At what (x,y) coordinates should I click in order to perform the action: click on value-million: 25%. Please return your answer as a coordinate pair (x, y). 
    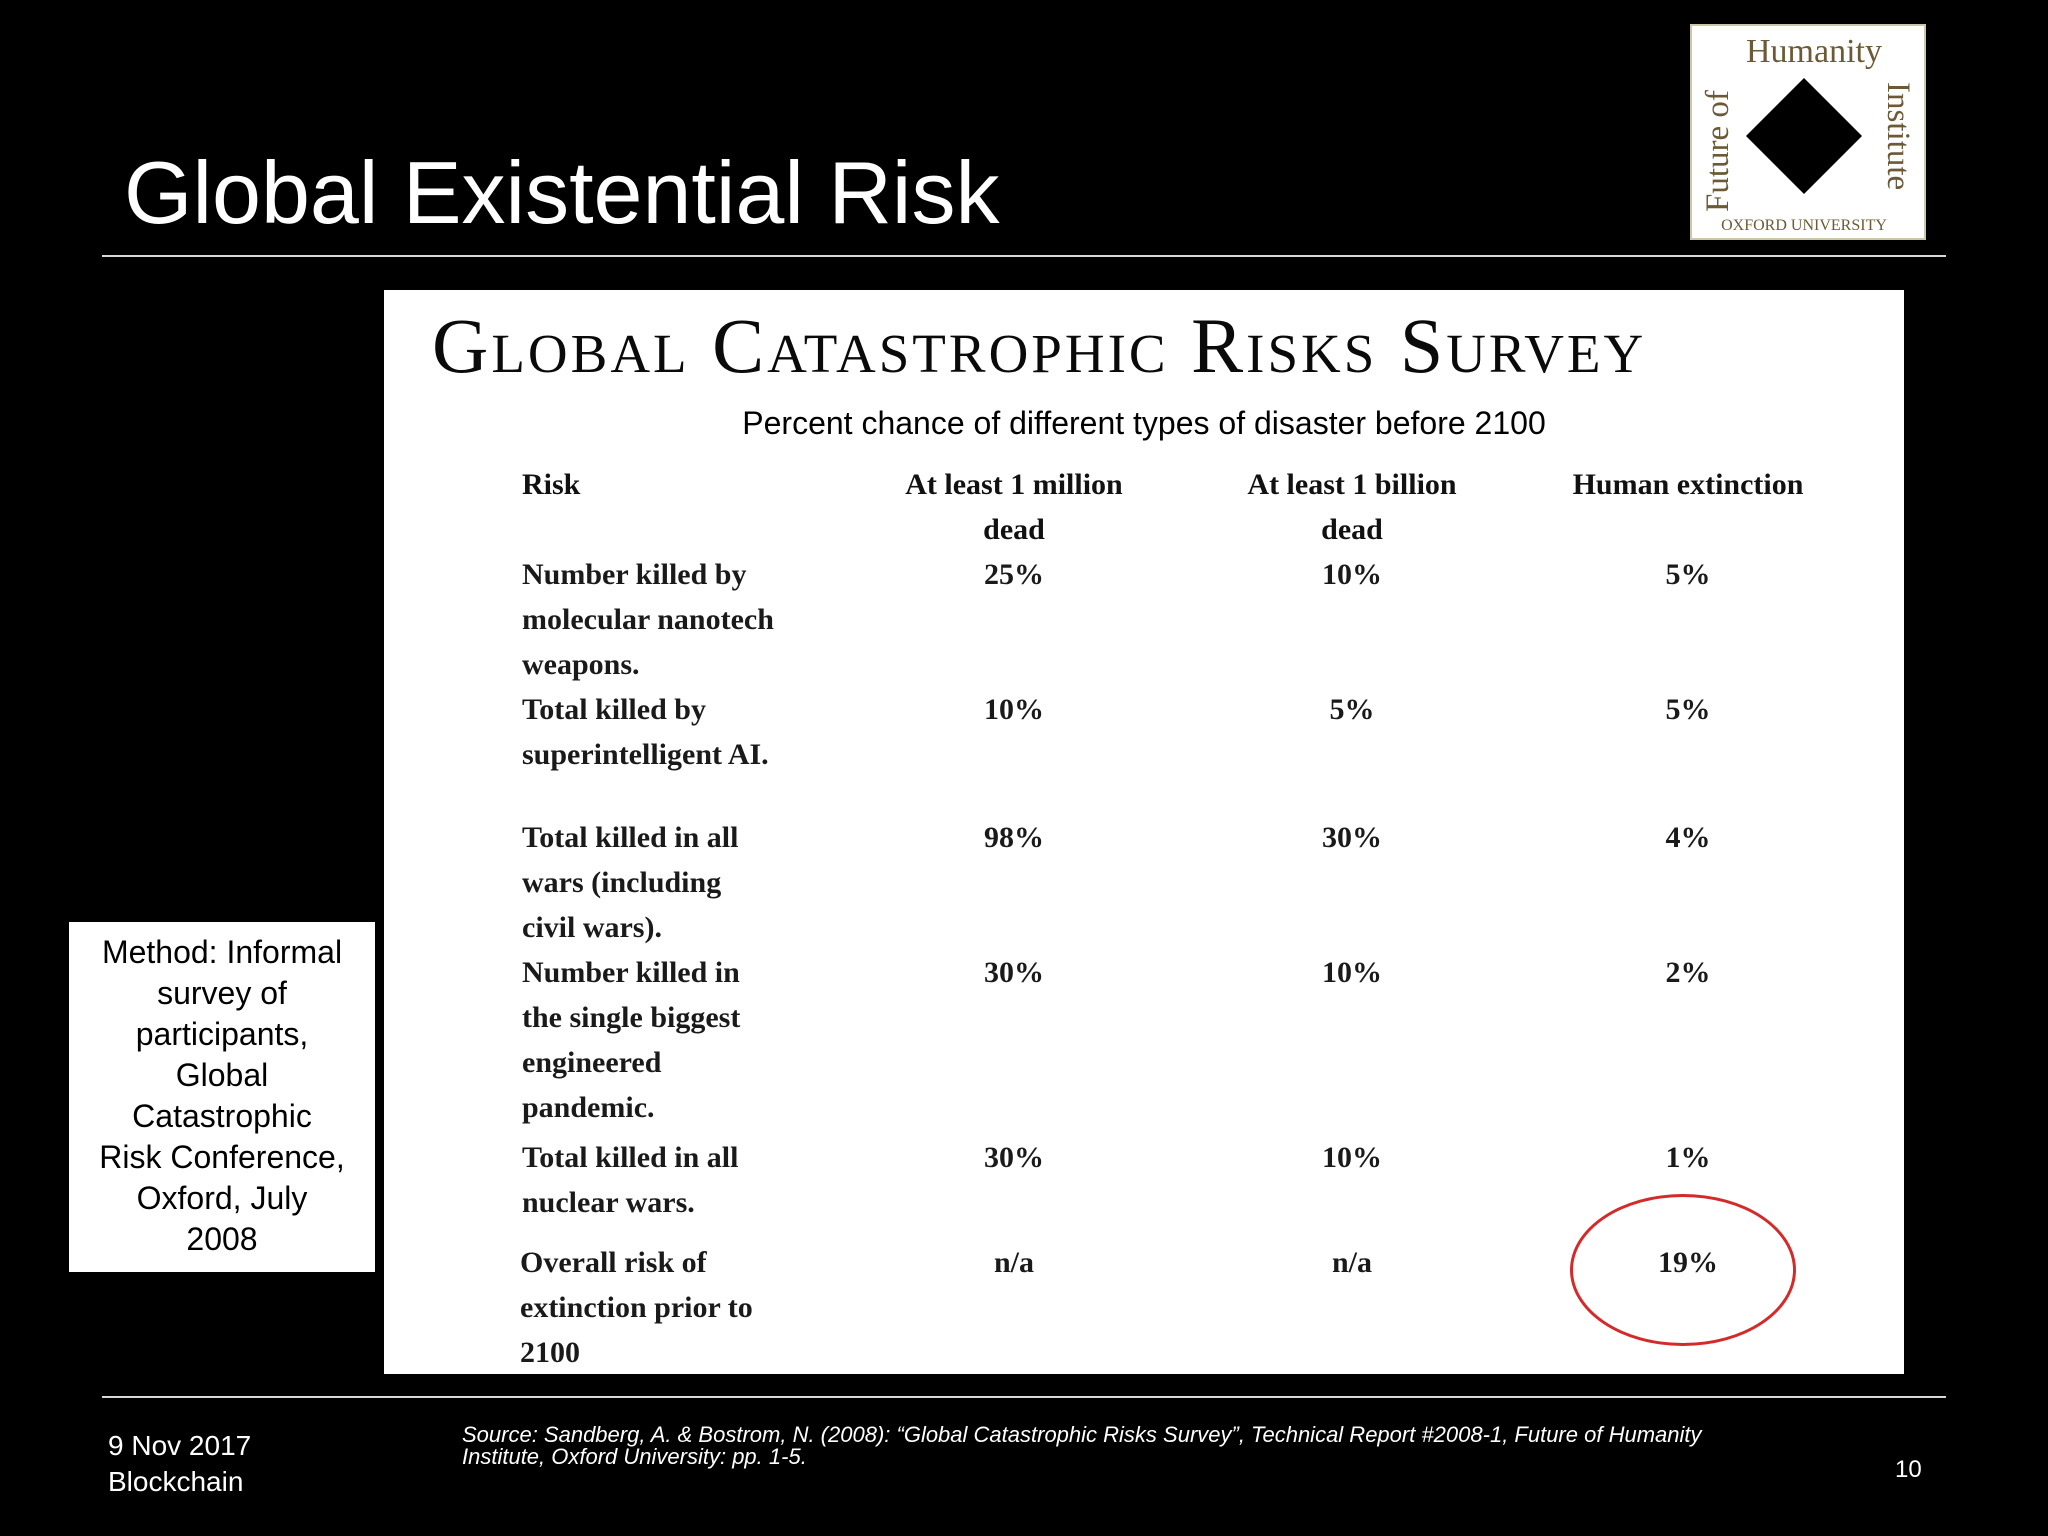
    Looking at the image, I should click on (1014, 574).